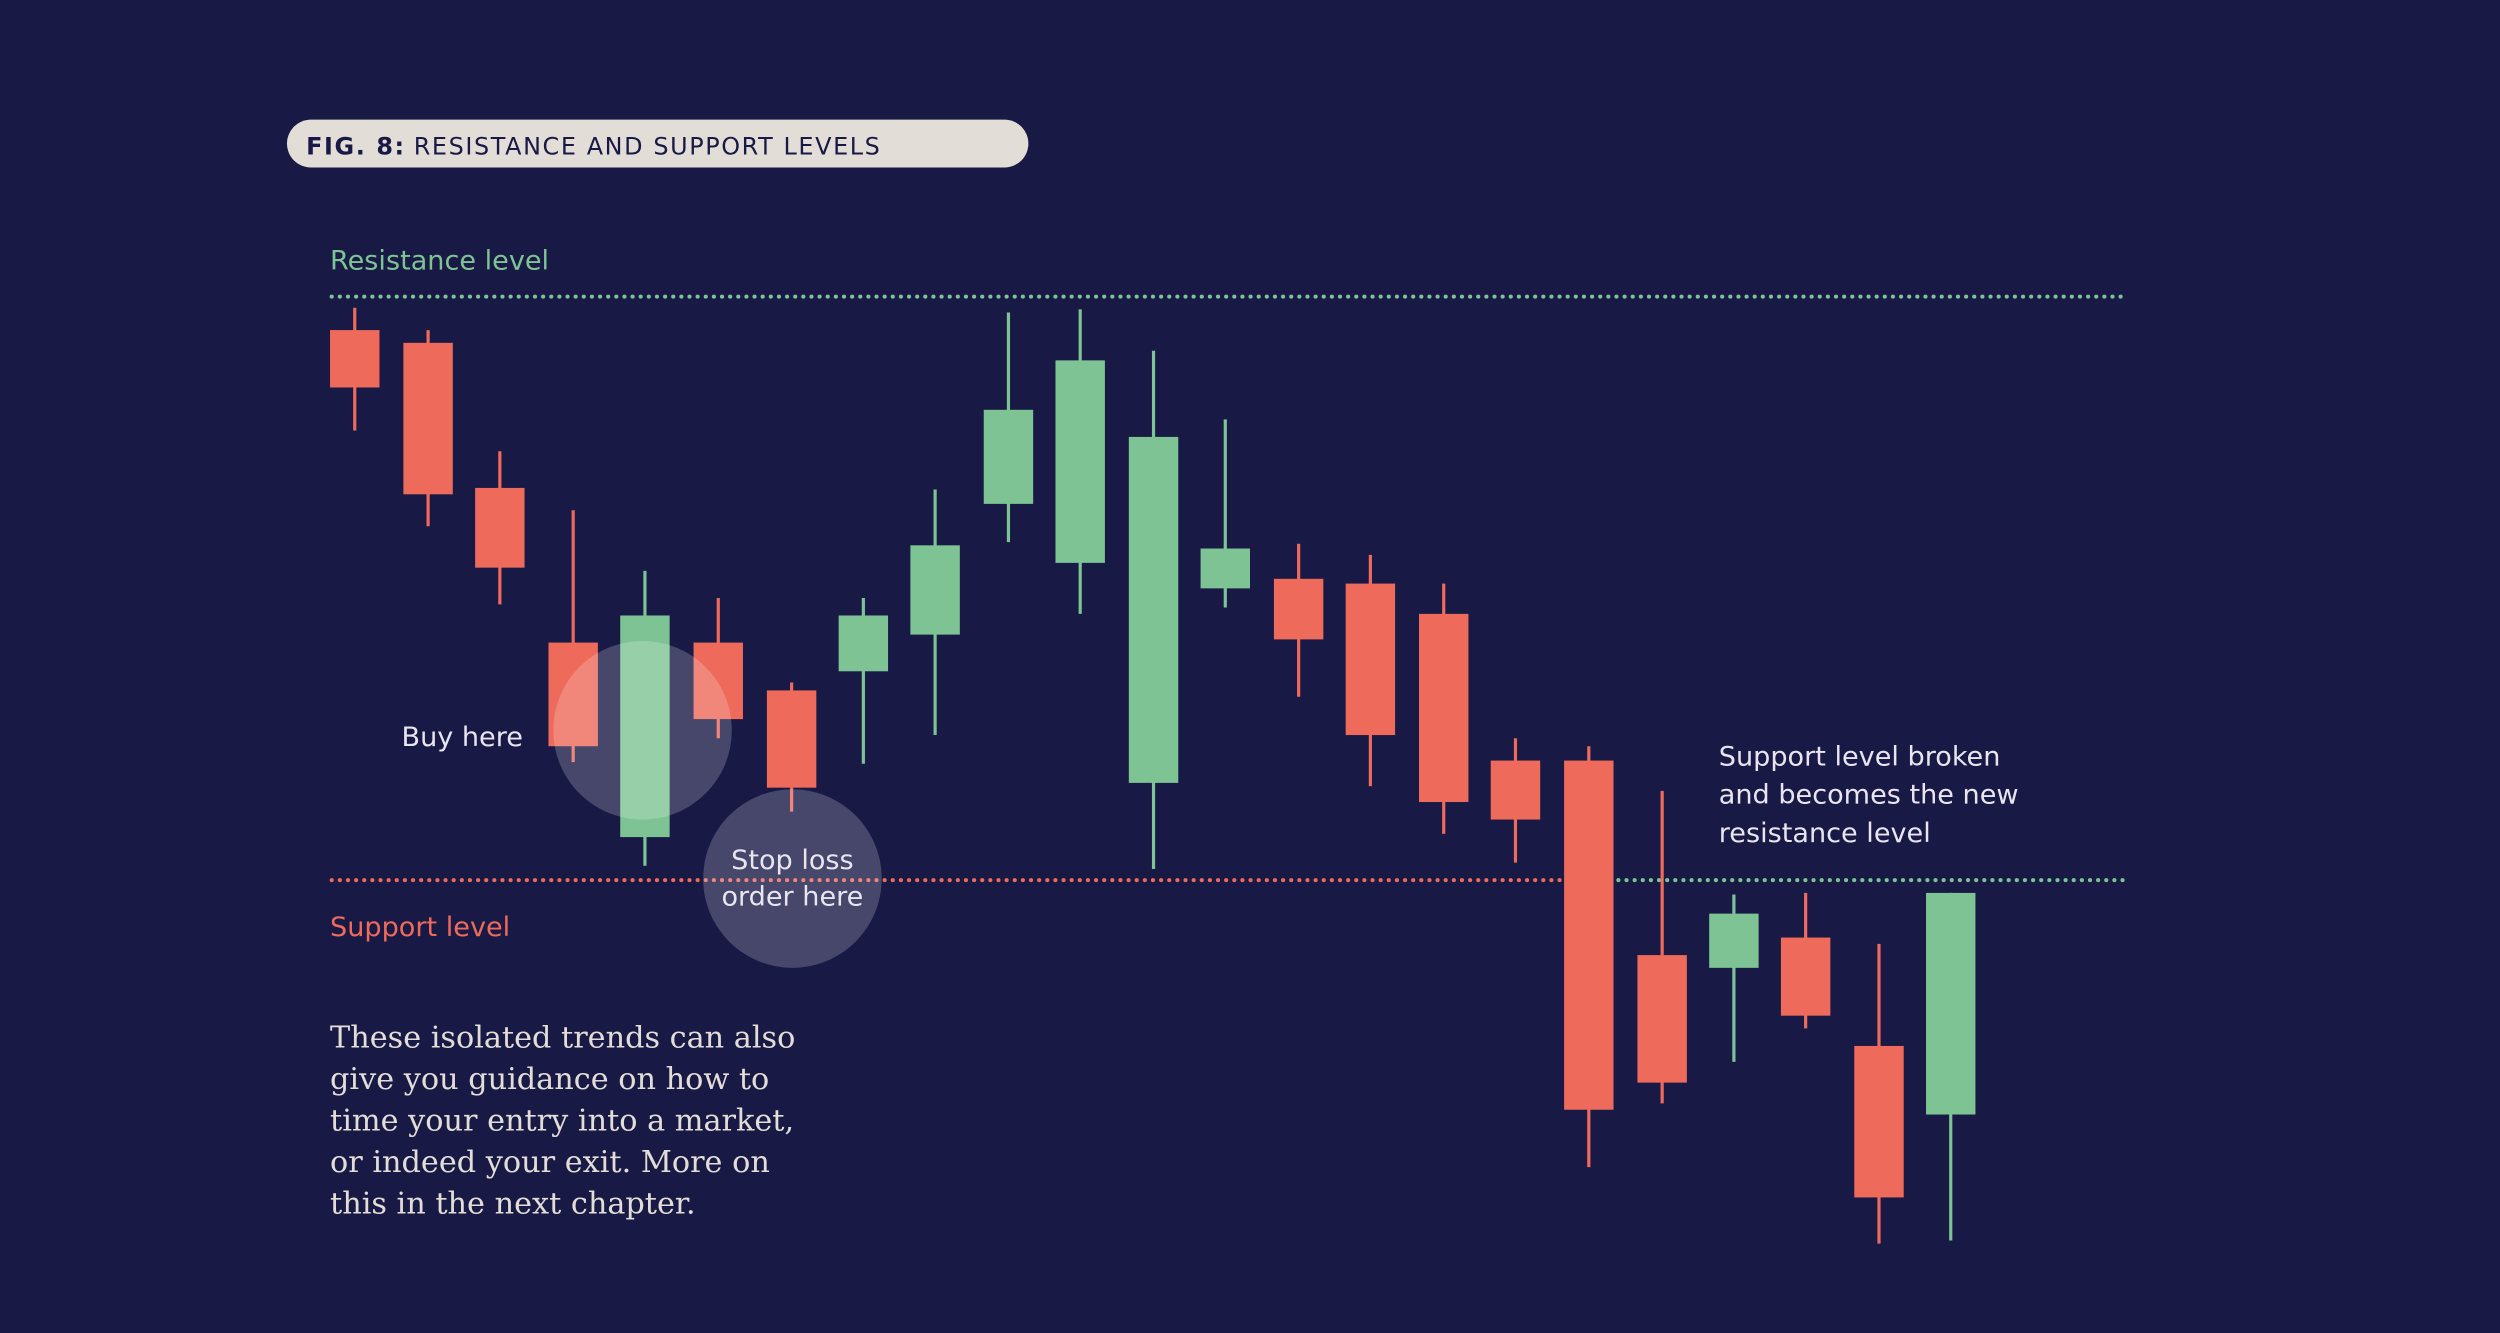 This screenshot has width=2500, height=1333. What do you see at coordinates (550, 1162) in the screenshot?
I see `body-text: or indeed your exit. More on` at bounding box center [550, 1162].